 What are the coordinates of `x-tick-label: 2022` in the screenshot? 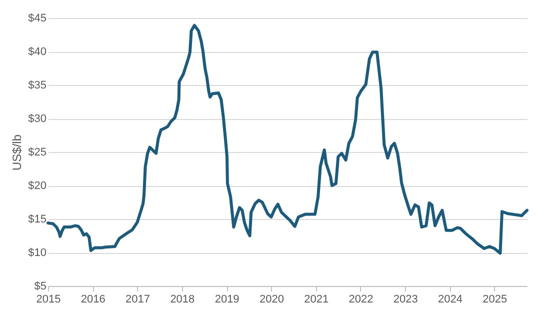 It's located at (361, 300).